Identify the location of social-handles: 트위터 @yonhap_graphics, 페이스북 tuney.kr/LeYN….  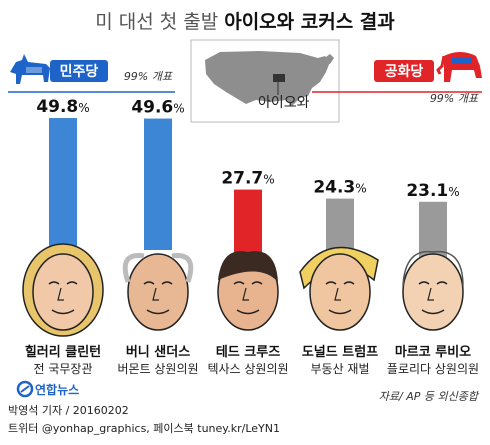
(144, 428).